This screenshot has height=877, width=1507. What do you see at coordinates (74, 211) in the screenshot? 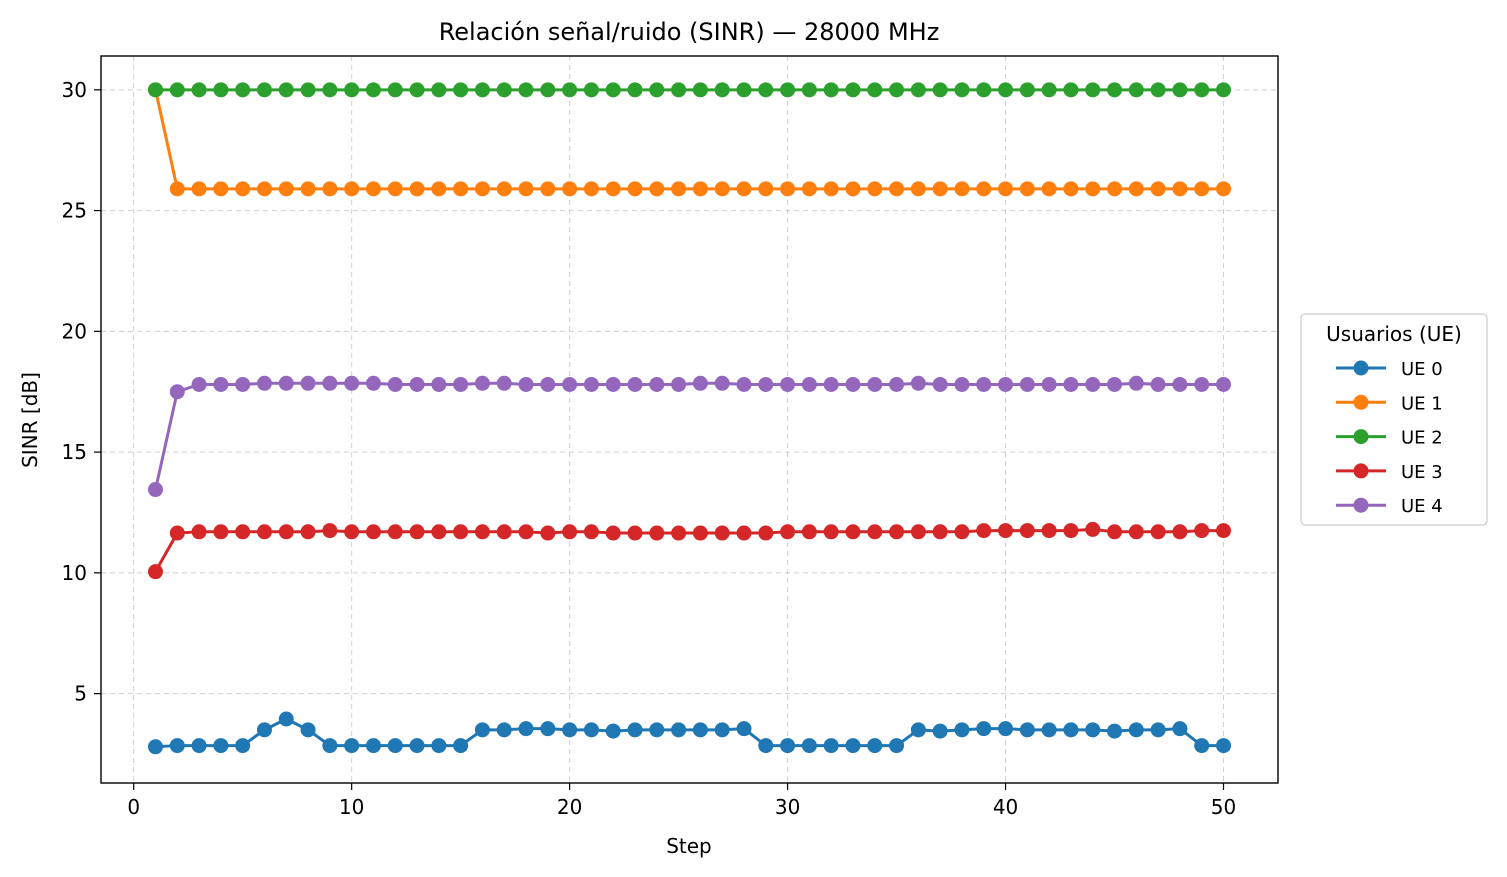
I see `y-tick-label: 25` at bounding box center [74, 211].